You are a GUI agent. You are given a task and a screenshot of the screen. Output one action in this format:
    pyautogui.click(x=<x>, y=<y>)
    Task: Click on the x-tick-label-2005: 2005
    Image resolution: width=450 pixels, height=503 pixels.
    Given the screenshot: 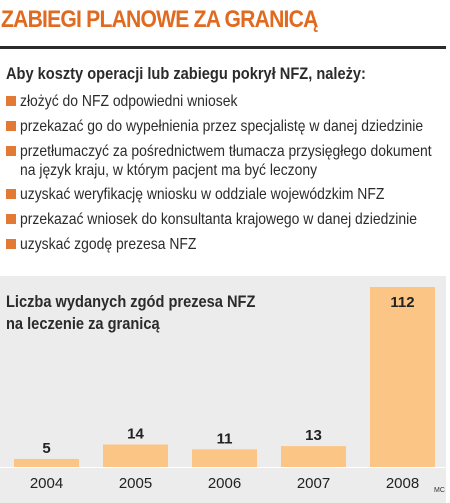 What is the action you would take?
    pyautogui.click(x=135, y=483)
    